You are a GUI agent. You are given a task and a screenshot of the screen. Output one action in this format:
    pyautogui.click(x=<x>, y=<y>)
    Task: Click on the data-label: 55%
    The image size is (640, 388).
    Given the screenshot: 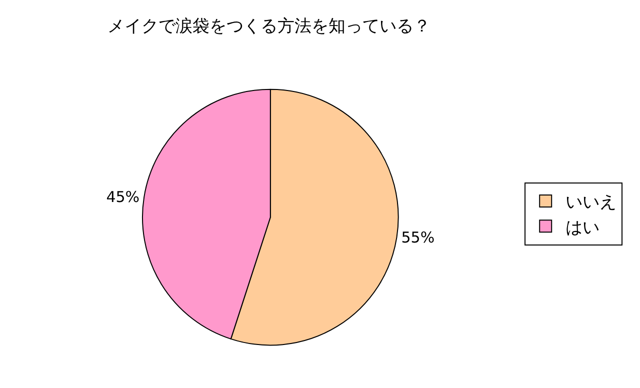 What is the action you would take?
    pyautogui.click(x=418, y=237)
    